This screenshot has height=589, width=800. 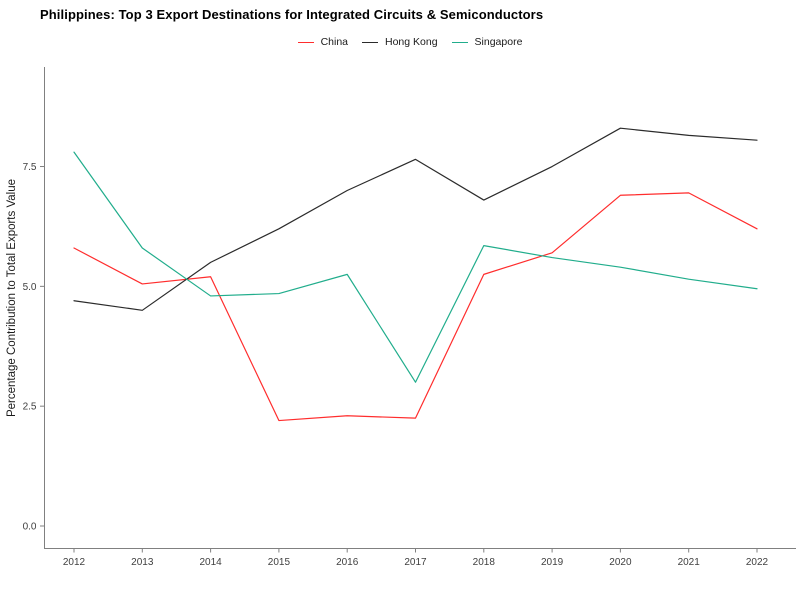 I want to click on legend-label: Singapore, so click(x=498, y=42).